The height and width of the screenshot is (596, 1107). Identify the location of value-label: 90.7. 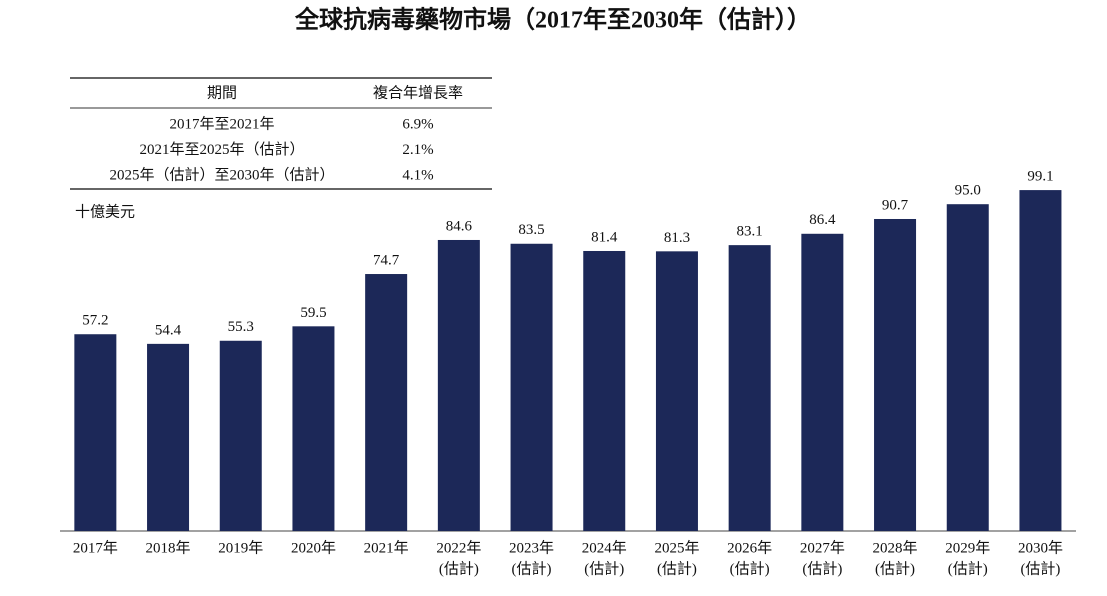
(895, 205).